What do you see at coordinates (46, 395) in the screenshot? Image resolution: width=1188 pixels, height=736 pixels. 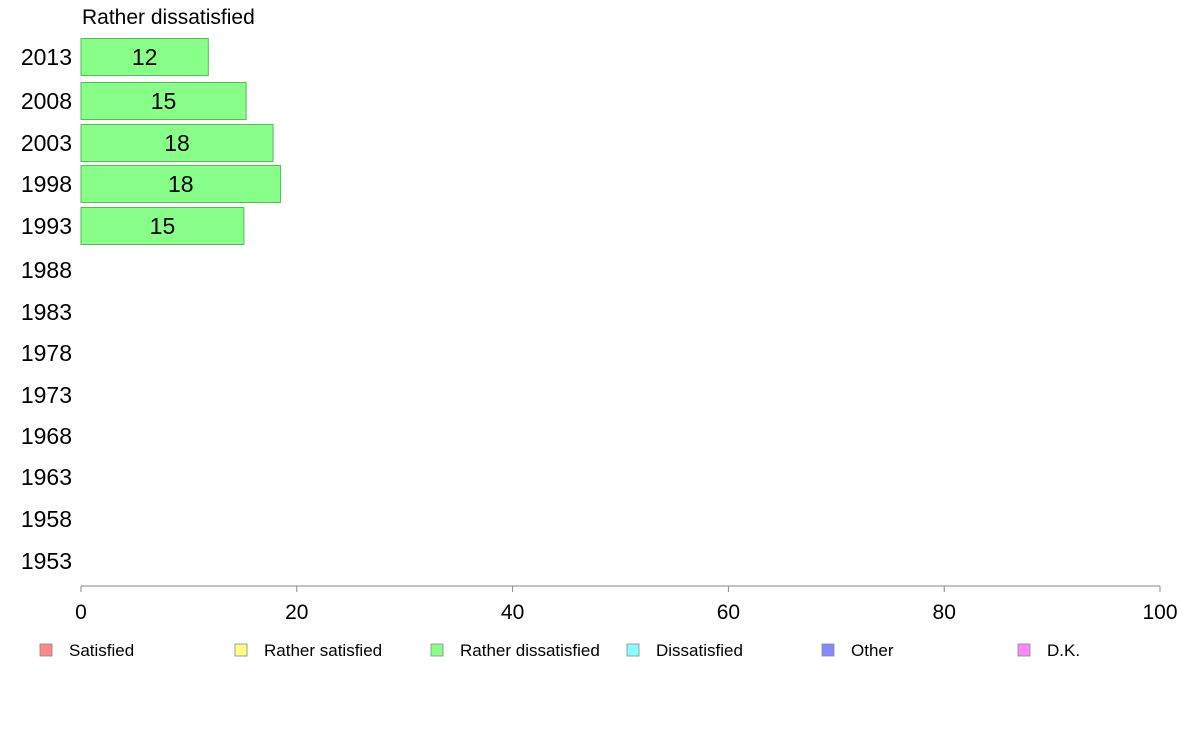 I see `y-tick-label: 1973` at bounding box center [46, 395].